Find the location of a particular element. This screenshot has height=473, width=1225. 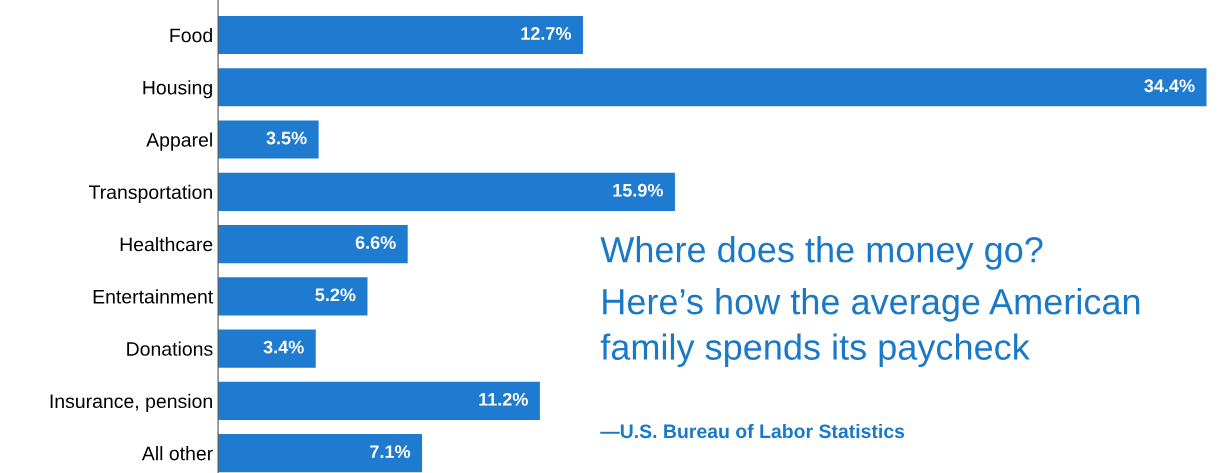

y-tick-label: Entertainment is located at coordinates (153, 296).